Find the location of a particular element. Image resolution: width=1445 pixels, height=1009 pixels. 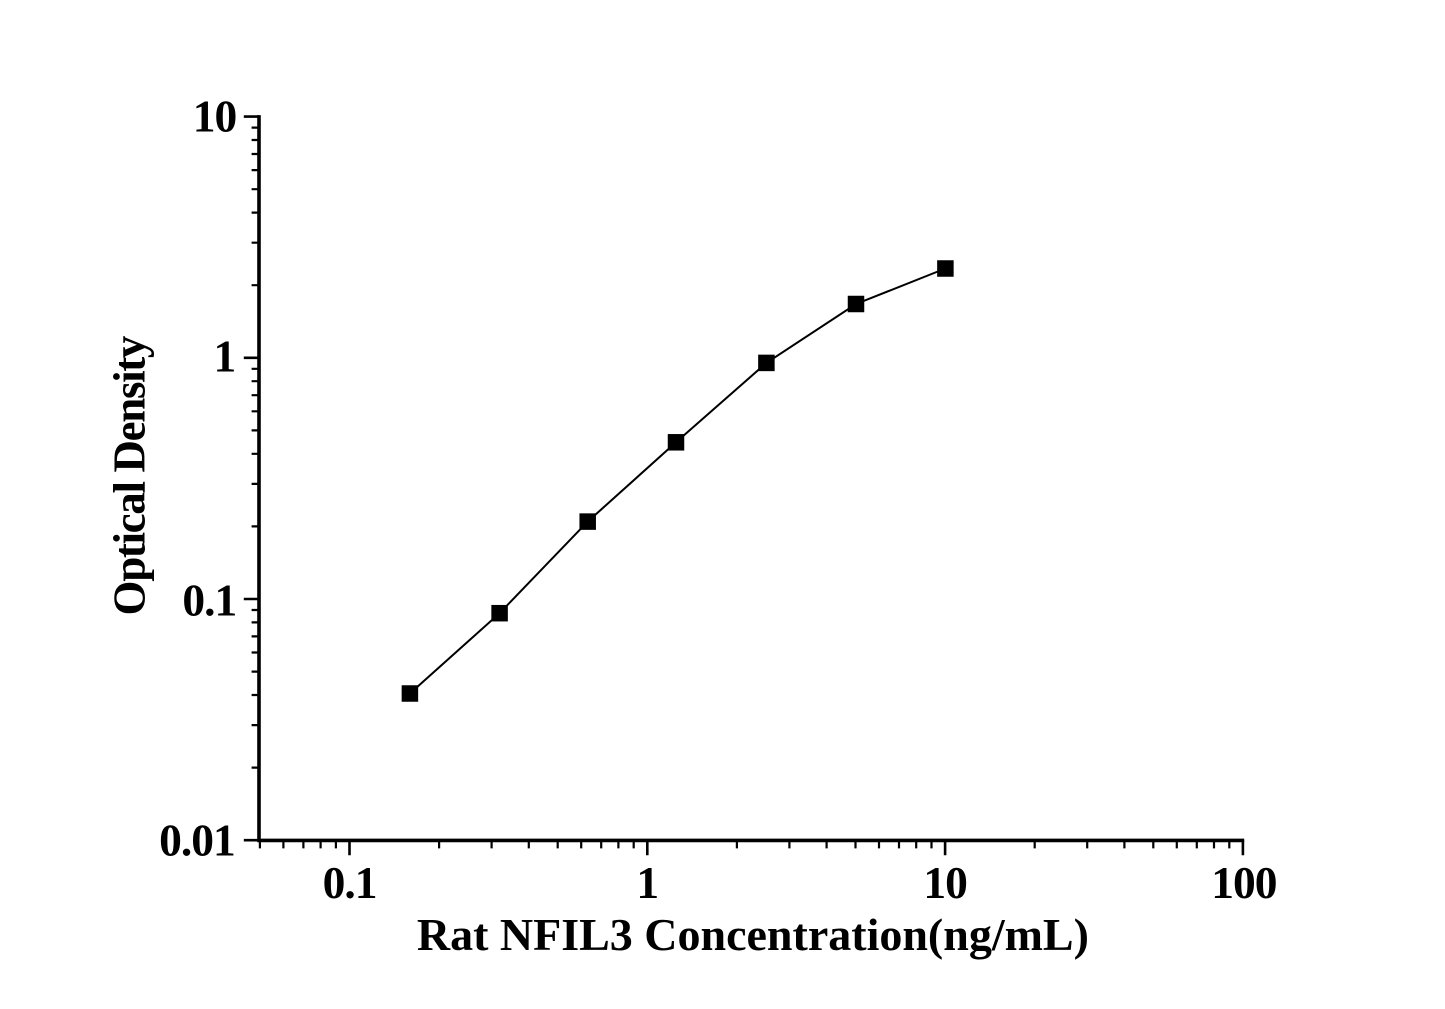

svg-text: Rat NFIL3 Concentration(ng/mL) is located at coordinates (753, 934).